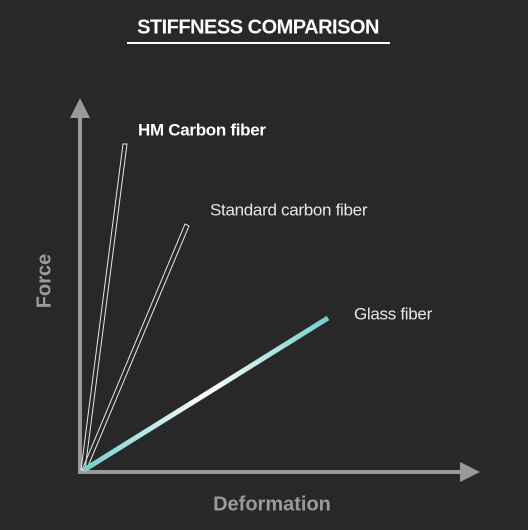  Describe the element at coordinates (258, 27) in the screenshot. I see `title: STIFFNESS COMPARISON` at that location.